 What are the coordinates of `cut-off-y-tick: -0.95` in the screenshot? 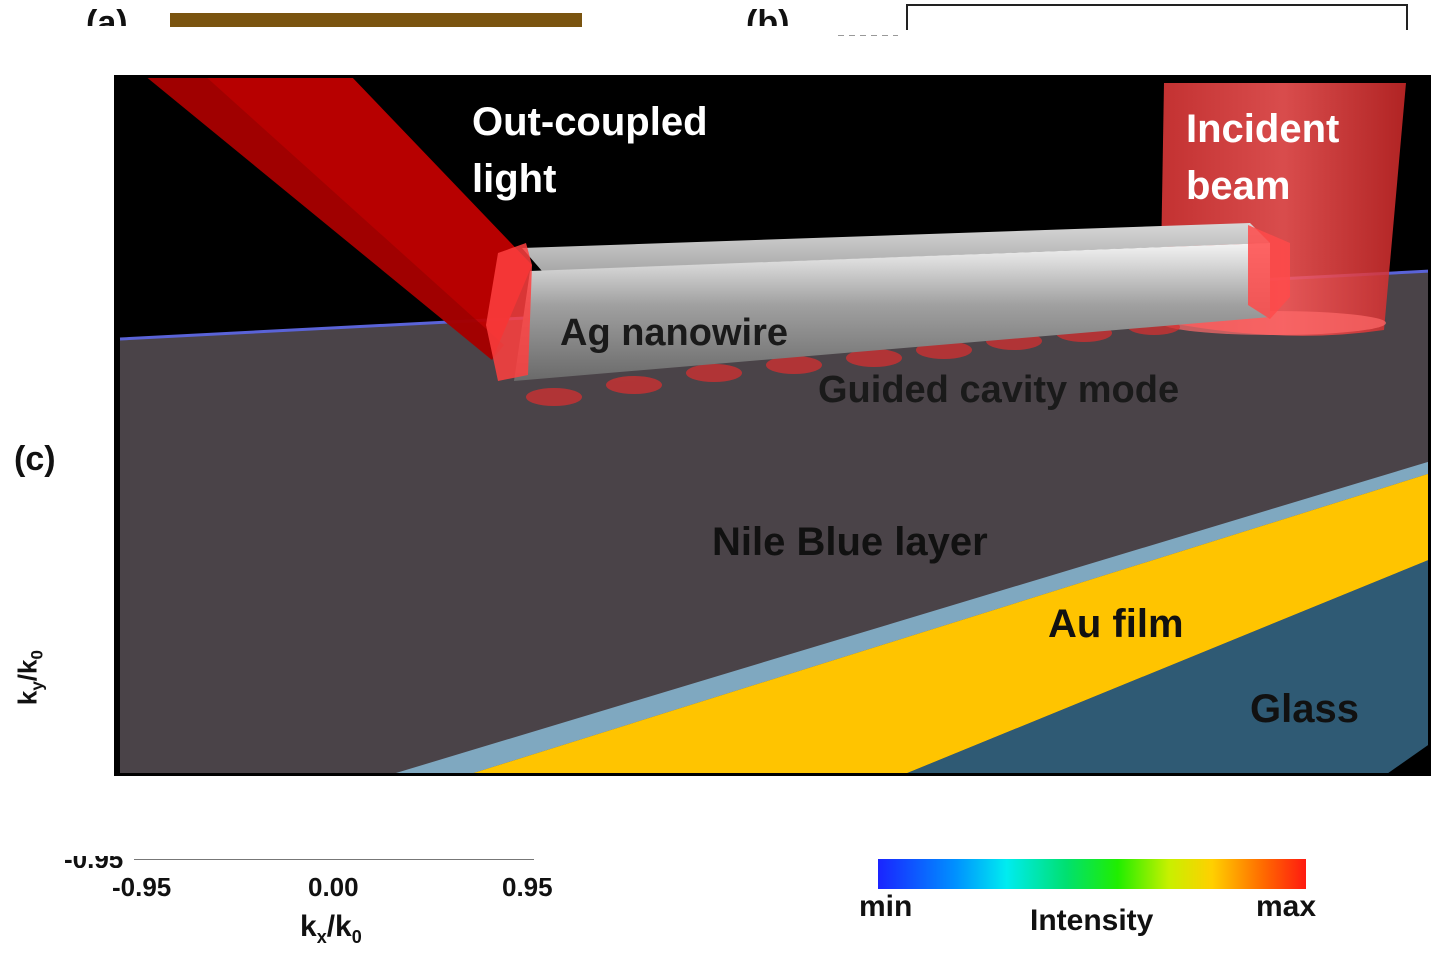 It's located at (99, 862).